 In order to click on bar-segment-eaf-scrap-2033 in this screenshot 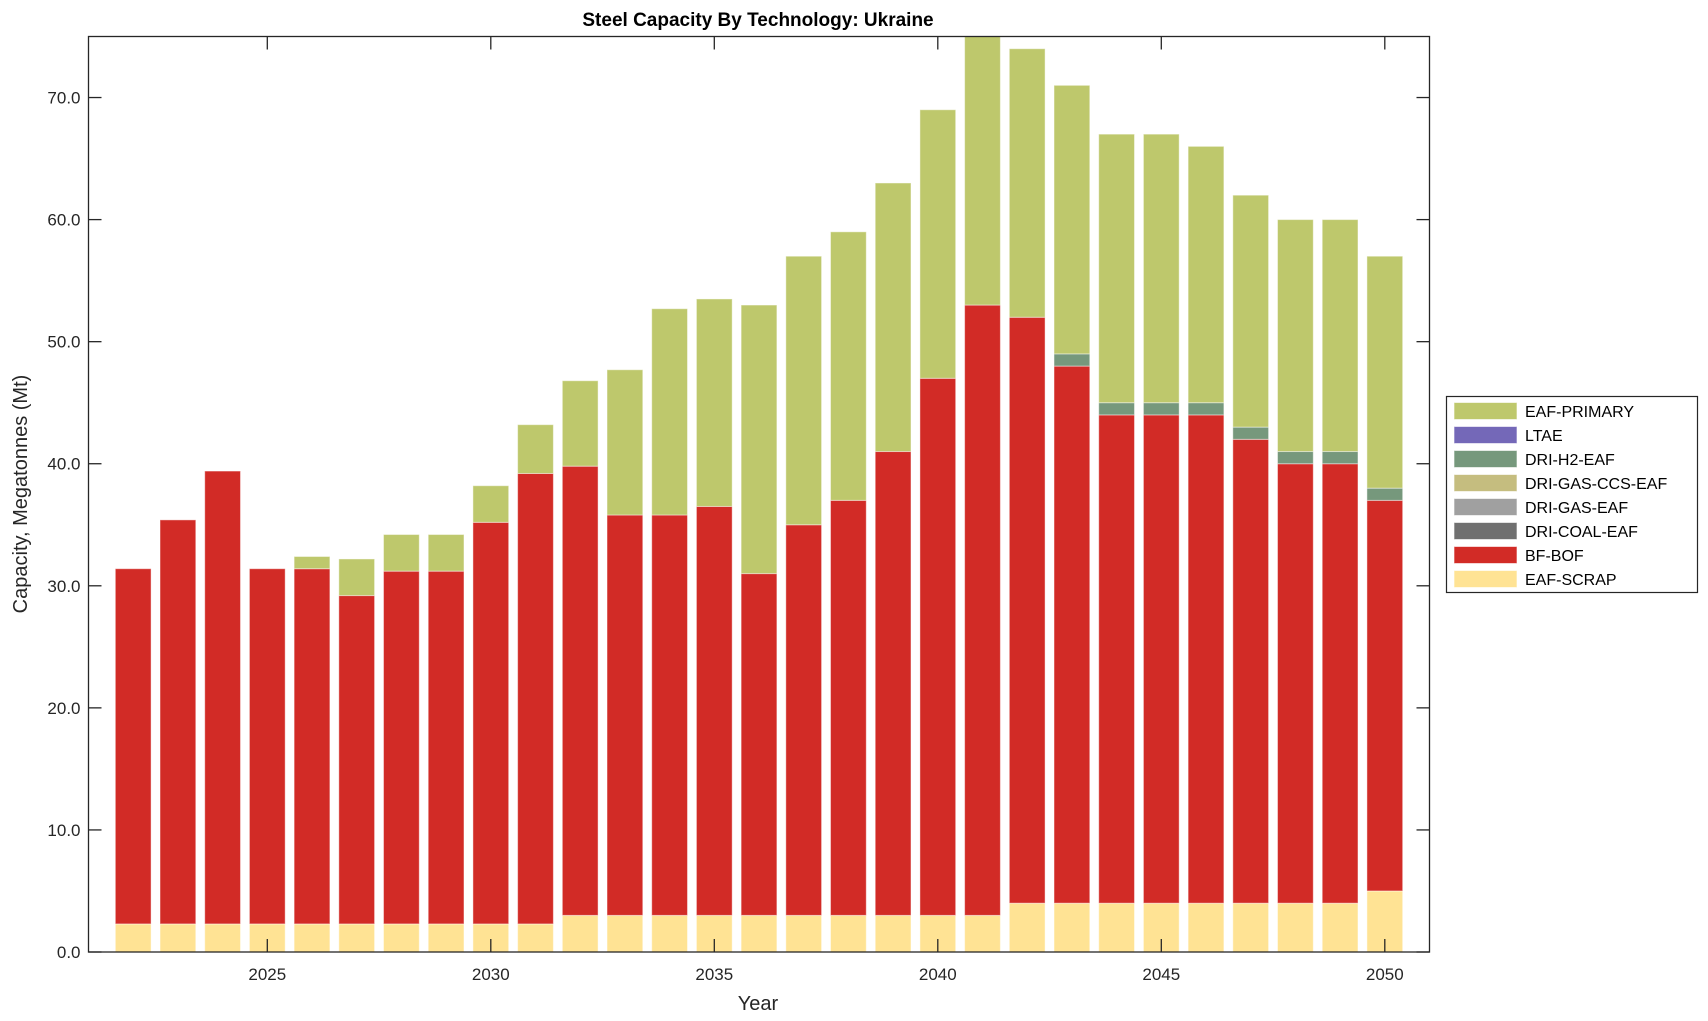, I will do `click(625, 933)`.